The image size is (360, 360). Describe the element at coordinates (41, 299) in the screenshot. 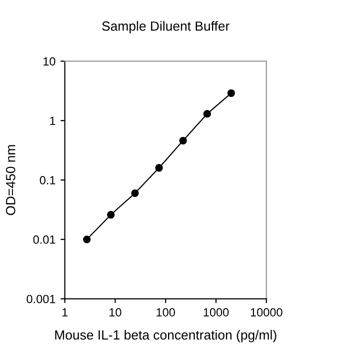

I see `y-tick-label: 0.001` at that location.